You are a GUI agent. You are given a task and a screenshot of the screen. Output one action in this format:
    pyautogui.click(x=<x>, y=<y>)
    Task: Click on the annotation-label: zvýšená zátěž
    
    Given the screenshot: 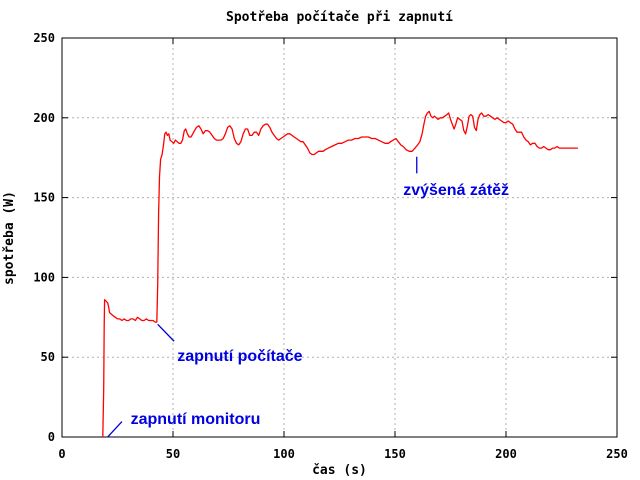 What is the action you would take?
    pyautogui.click(x=456, y=190)
    